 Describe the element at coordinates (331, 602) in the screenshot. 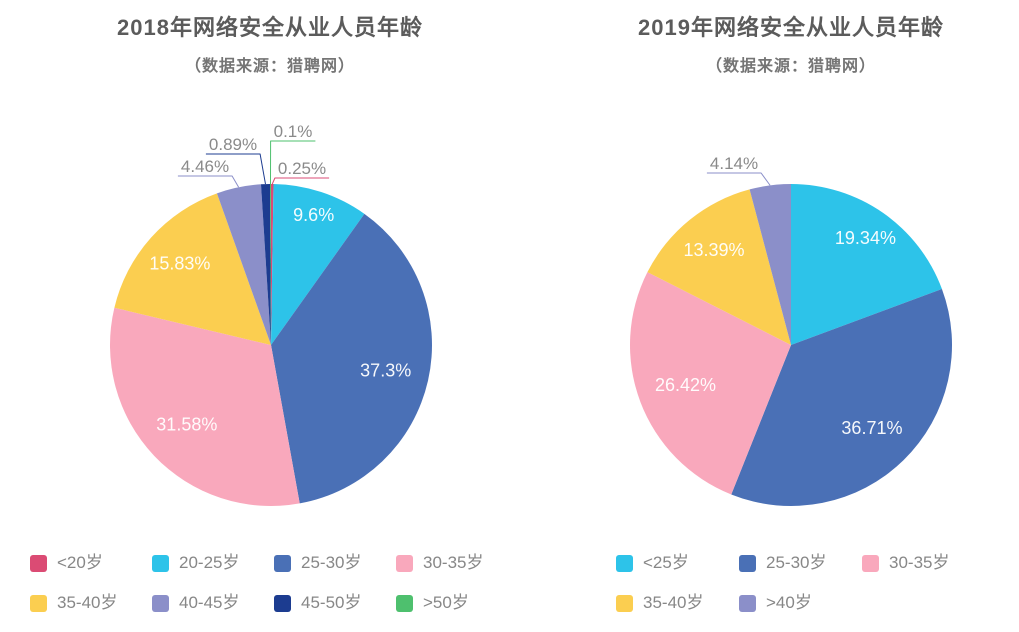

I see `legend-item-label: 45-50岁` at that location.